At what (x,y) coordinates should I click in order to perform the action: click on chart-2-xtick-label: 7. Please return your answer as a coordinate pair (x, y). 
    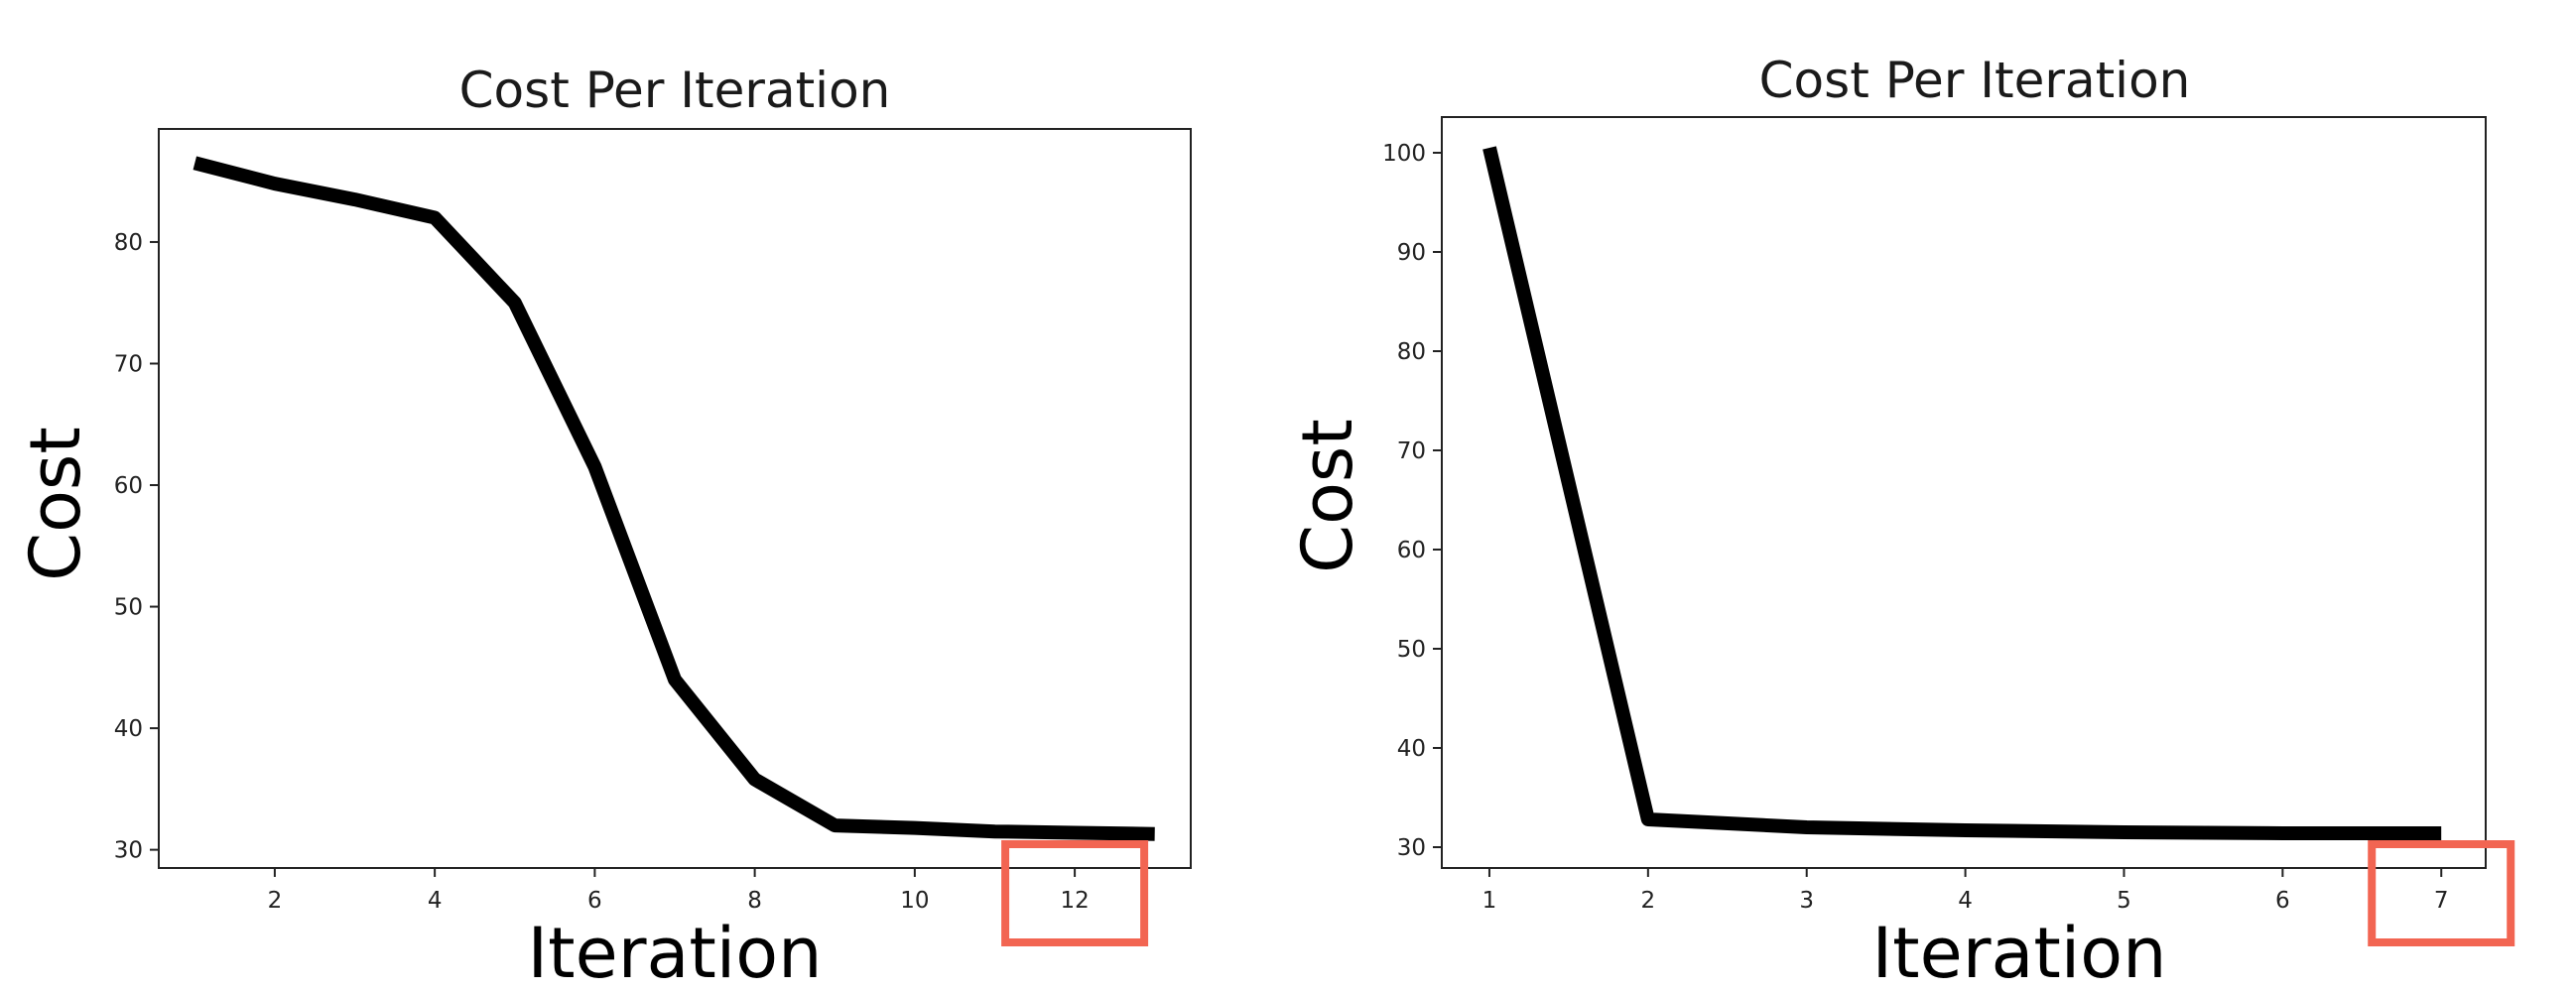
    Looking at the image, I should click on (2442, 901).